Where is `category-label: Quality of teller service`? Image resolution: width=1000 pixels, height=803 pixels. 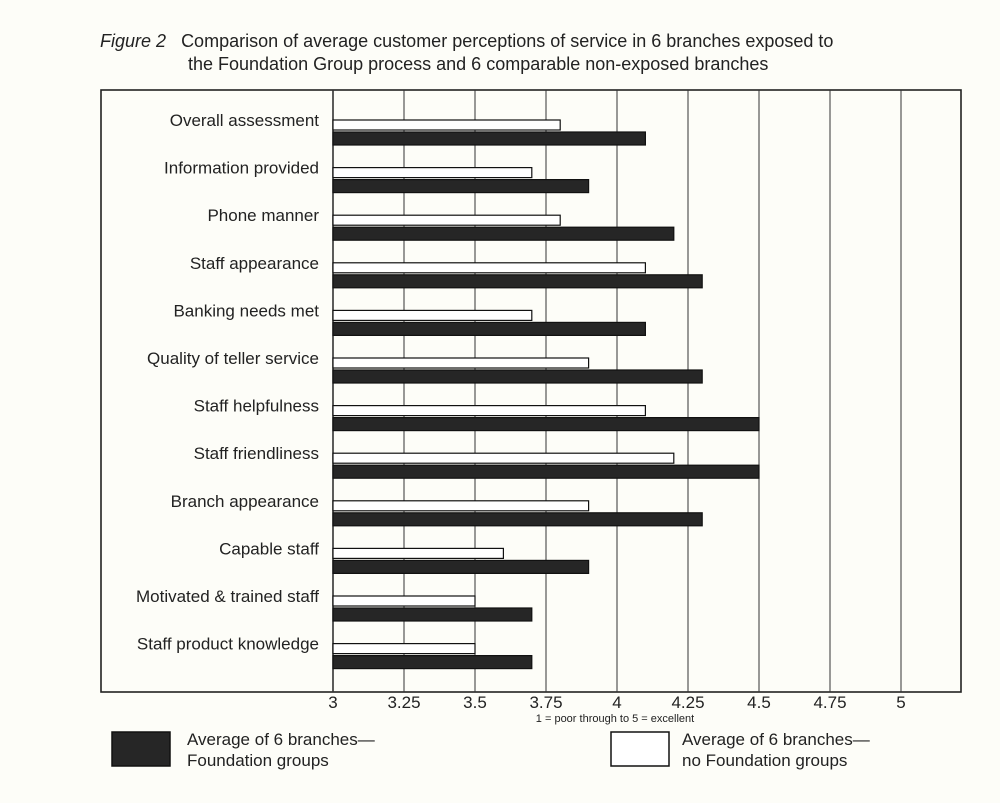
category-label: Quality of teller service is located at coordinates (233, 358).